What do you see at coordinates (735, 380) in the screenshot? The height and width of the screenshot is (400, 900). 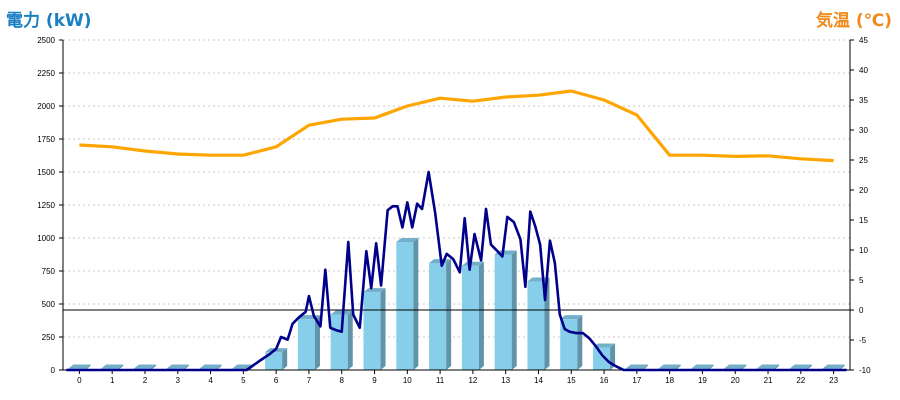 I see `x-tick-label: 20` at bounding box center [735, 380].